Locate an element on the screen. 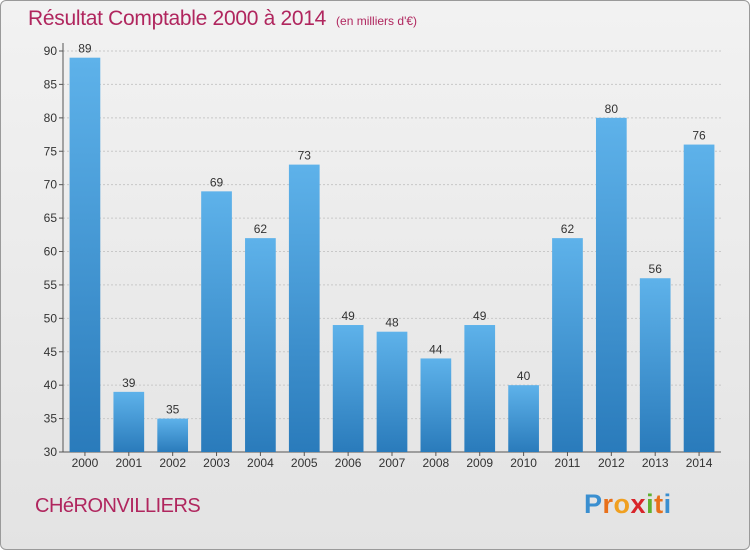 This screenshot has height=550, width=750. x-tick-label: 2003 is located at coordinates (216, 463).